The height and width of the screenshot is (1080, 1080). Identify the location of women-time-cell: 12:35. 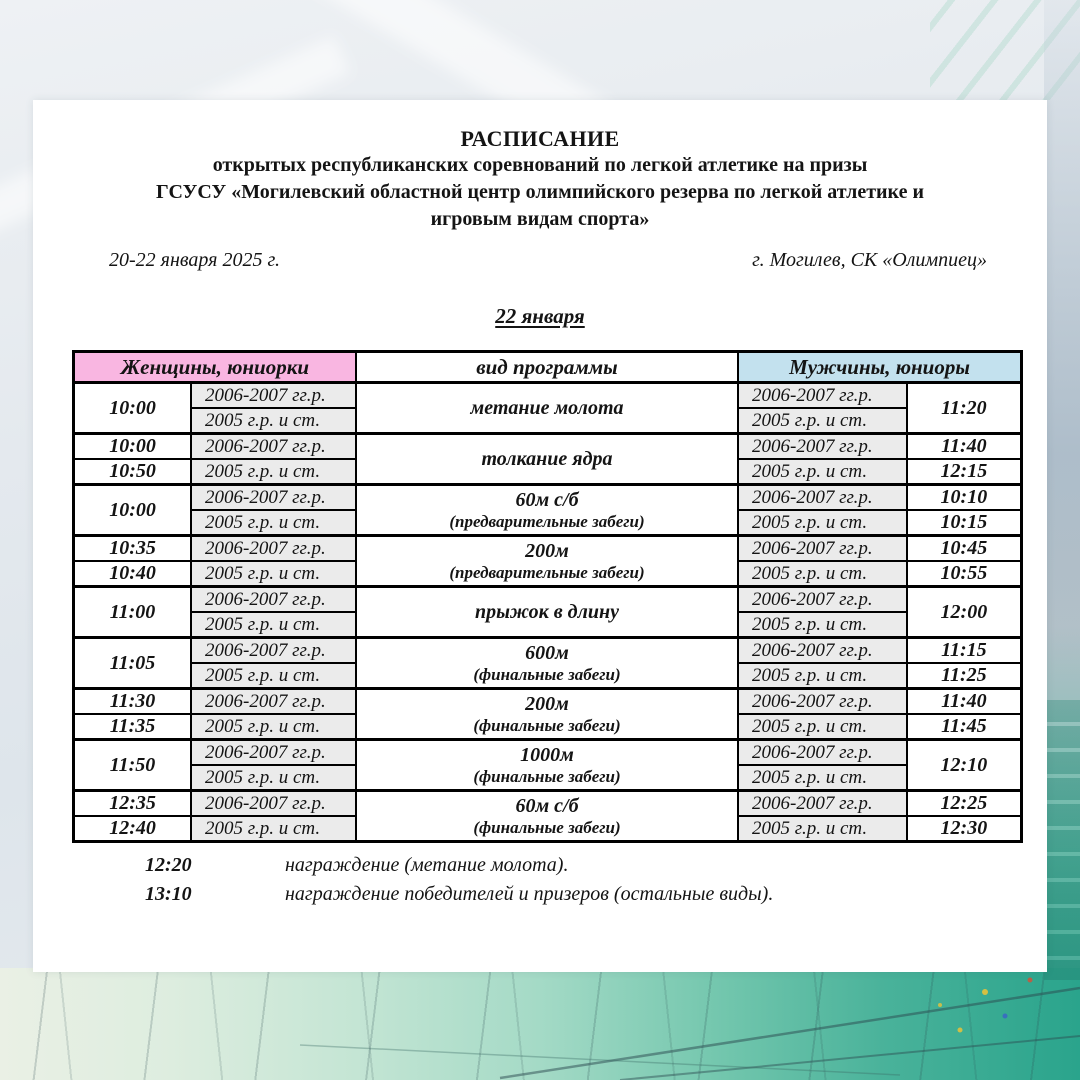
(132, 803).